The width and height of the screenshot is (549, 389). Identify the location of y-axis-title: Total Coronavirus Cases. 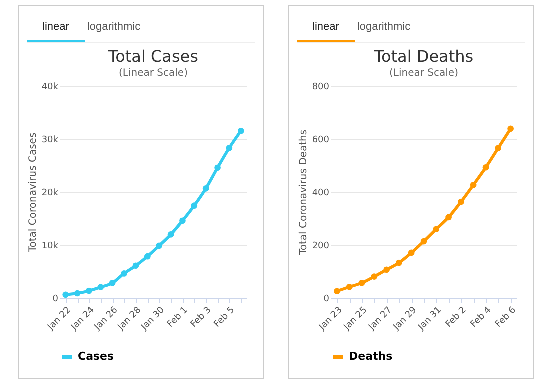
(33, 193).